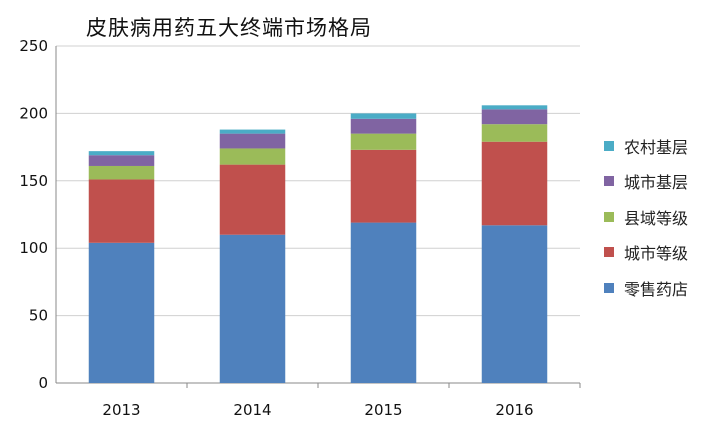 The width and height of the screenshot is (720, 422). I want to click on legend-item: 零售药店, so click(646, 288).